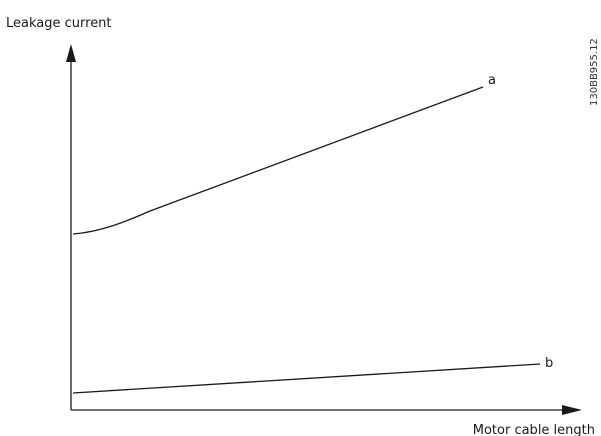 The image size is (601, 436). I want to click on x-axis-arrow, so click(572, 410).